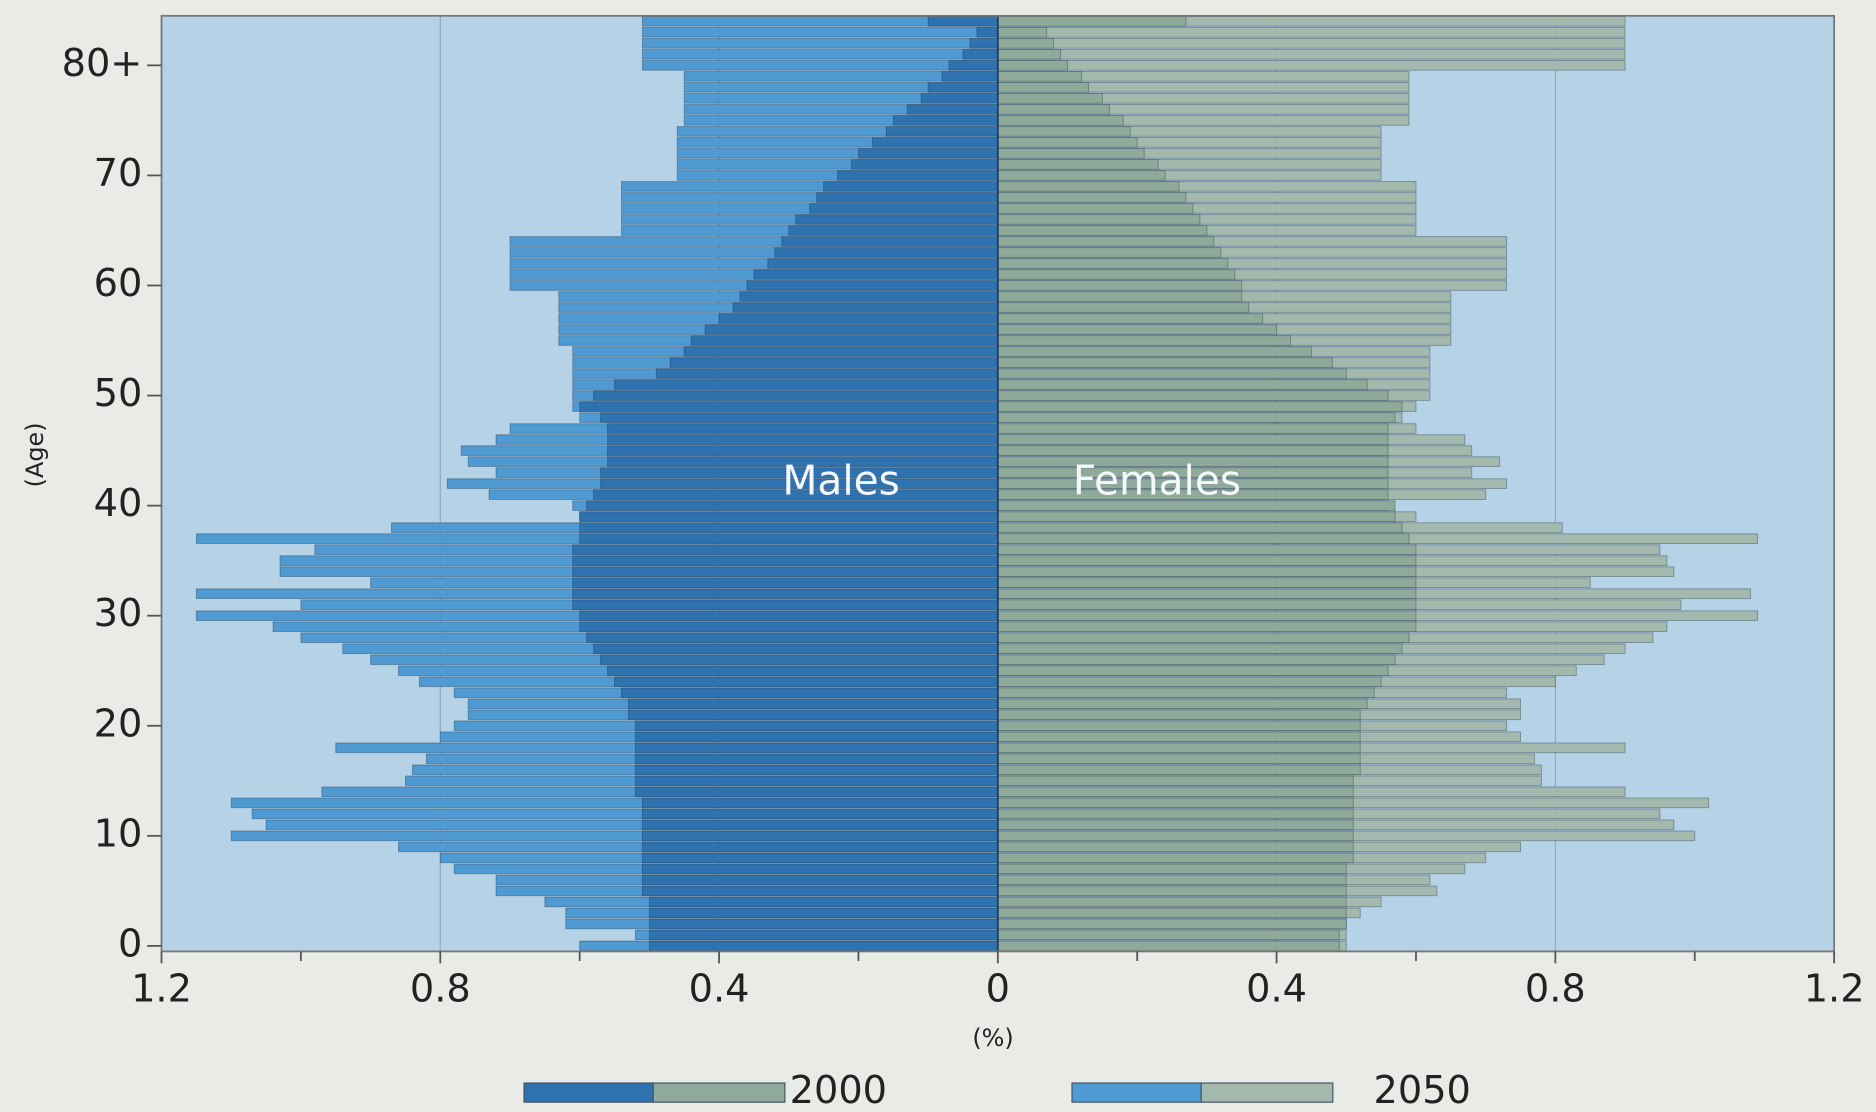  Describe the element at coordinates (118, 173) in the screenshot. I see `y-tick-label: 70` at that location.